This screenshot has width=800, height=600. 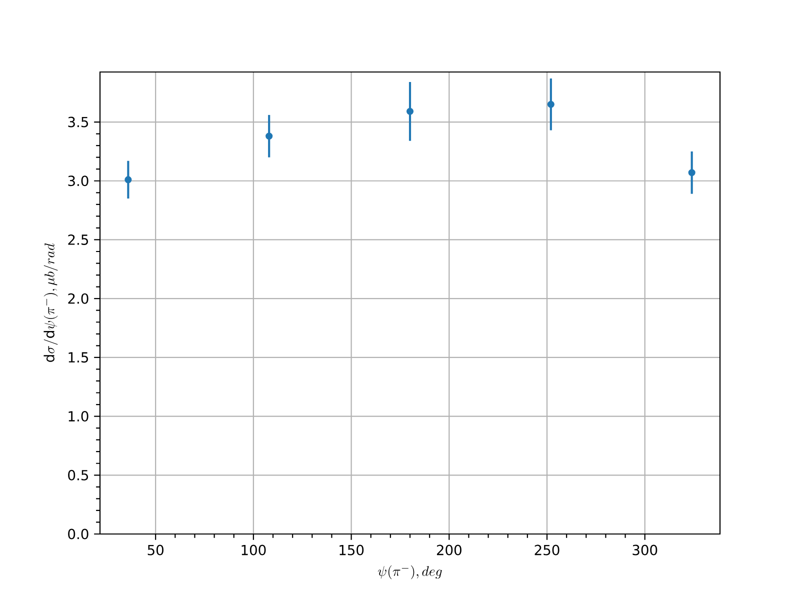 What do you see at coordinates (78, 122) in the screenshot?
I see `y-tick-label: 3.5` at bounding box center [78, 122].